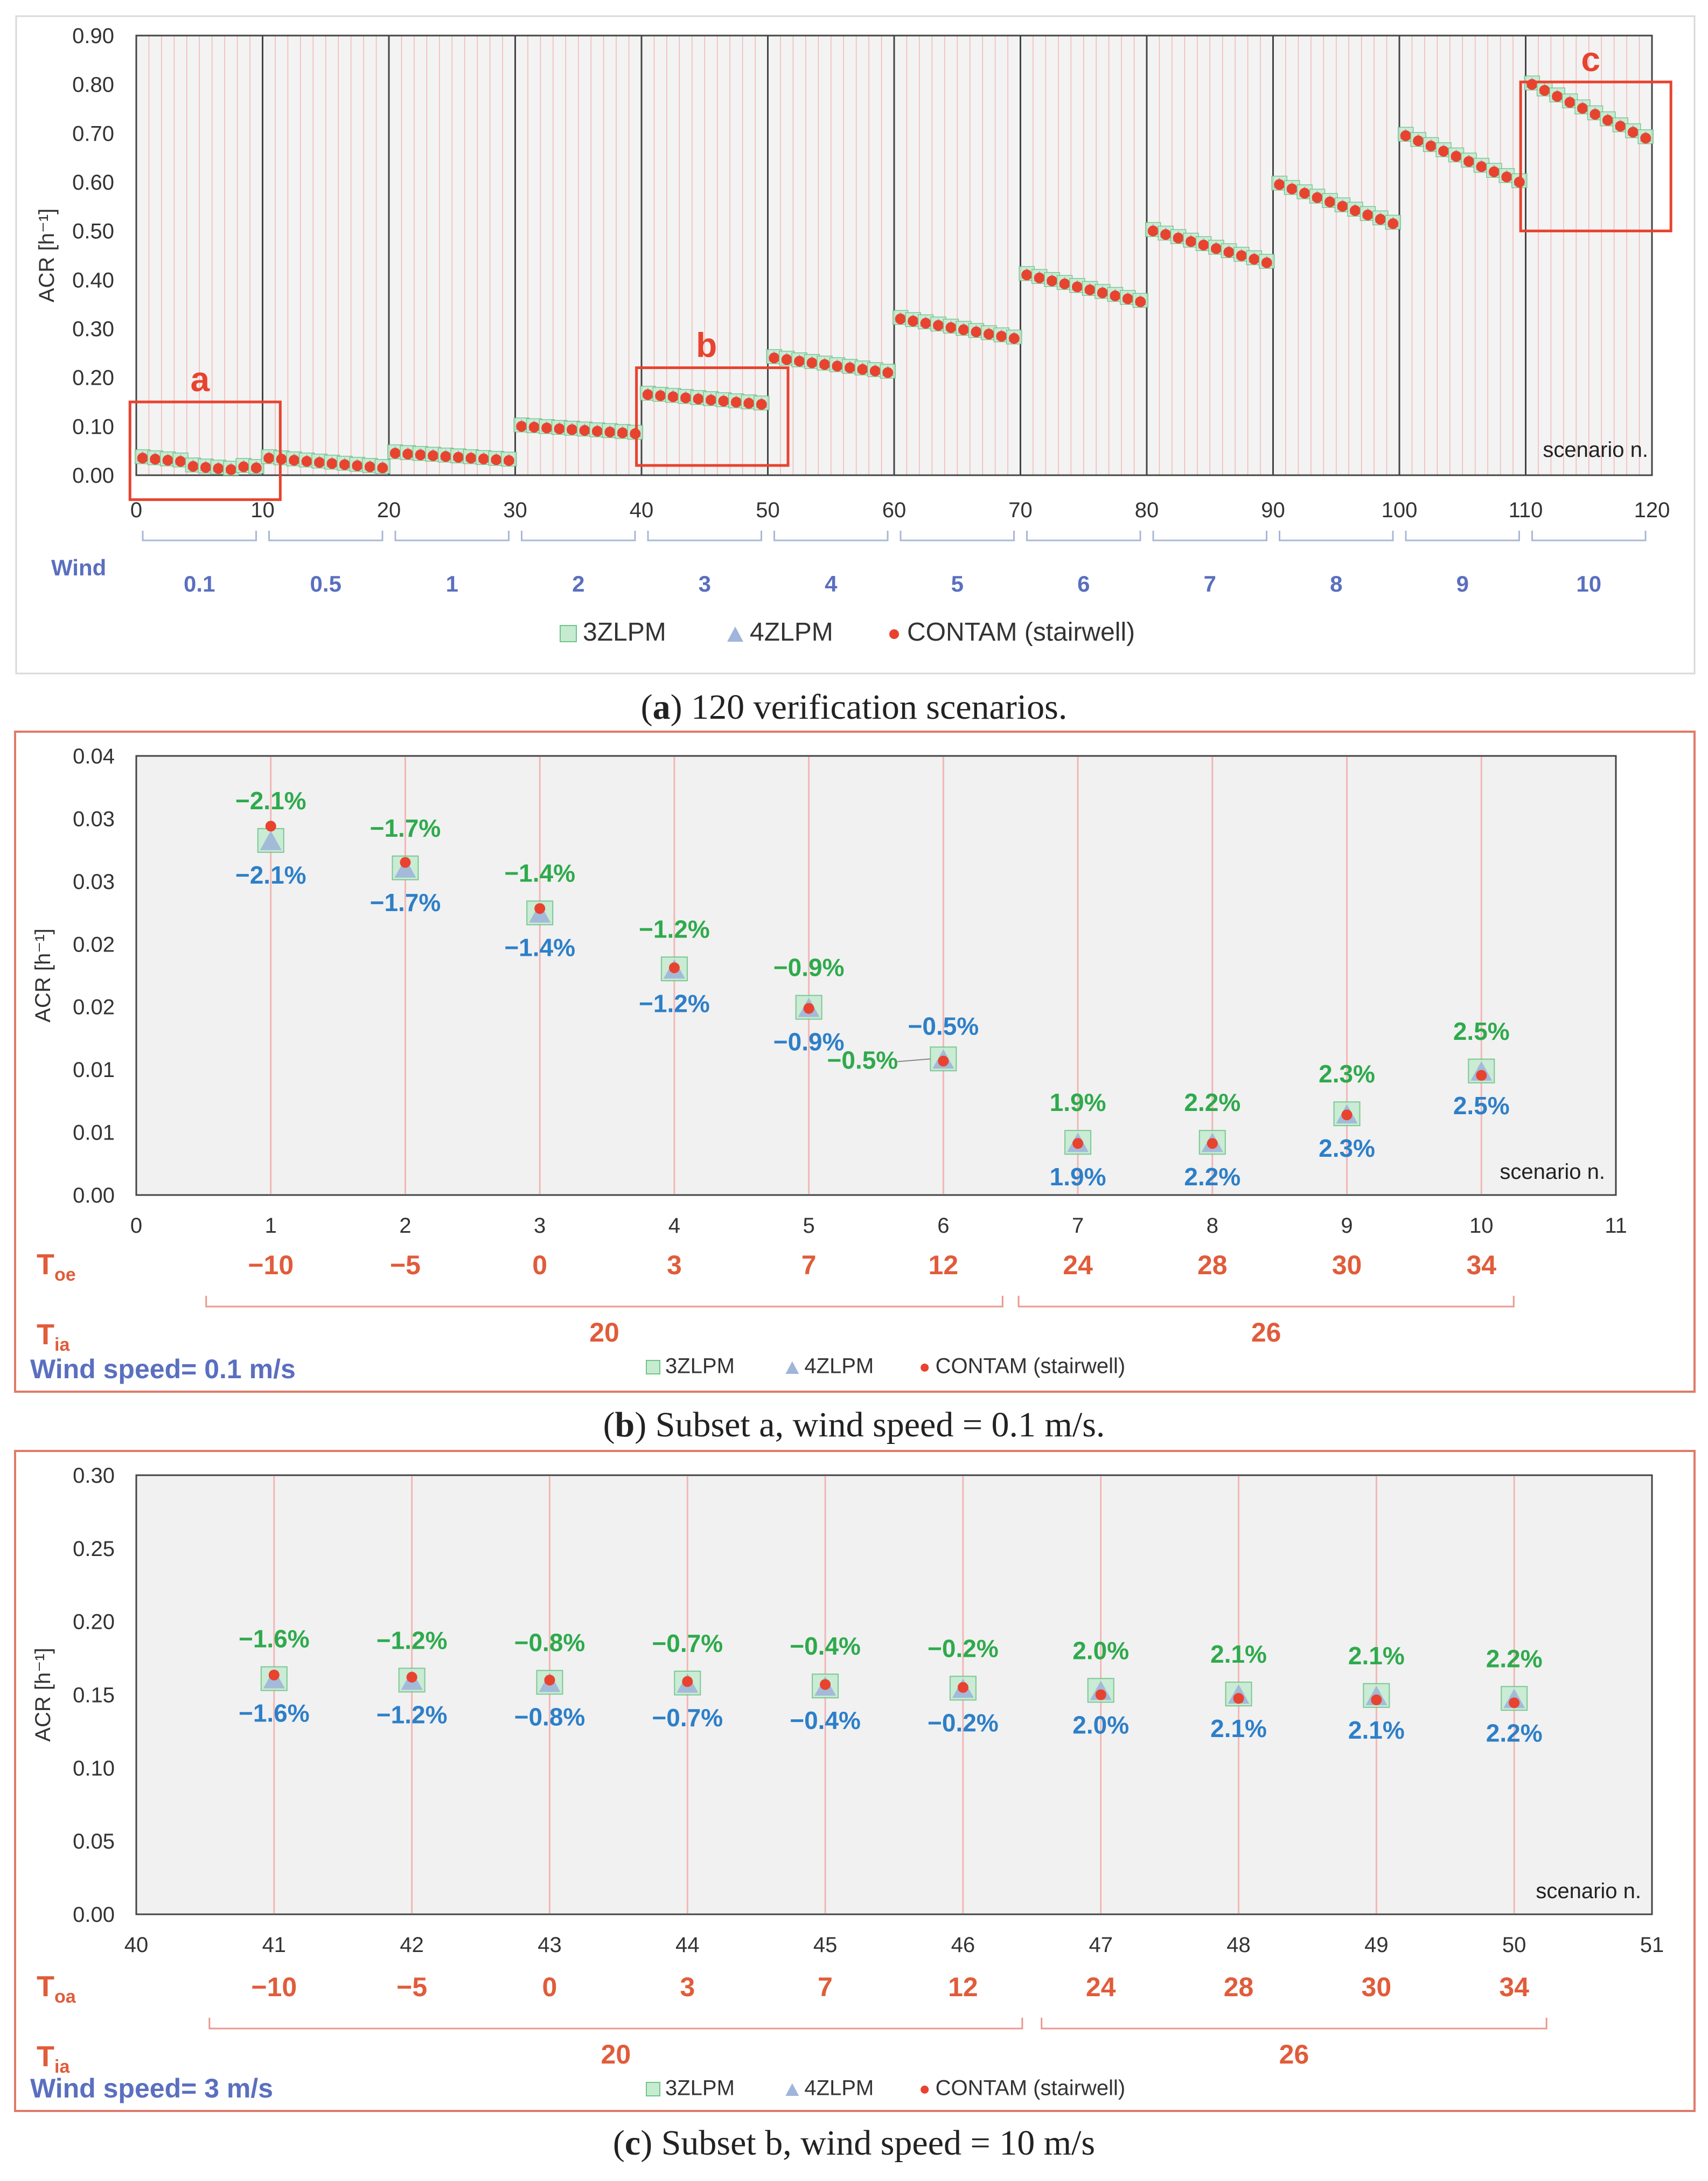 The height and width of the screenshot is (2181, 1708). I want to click on panel-b-diff-3zlpm-label: −2.1%, so click(270, 801).